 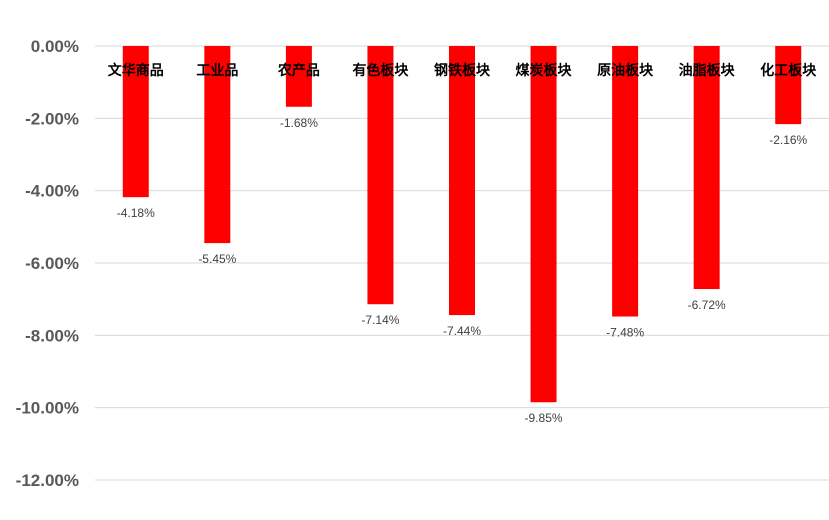 What do you see at coordinates (47, 480) in the screenshot?
I see `y-tick-label: -12.00%` at bounding box center [47, 480].